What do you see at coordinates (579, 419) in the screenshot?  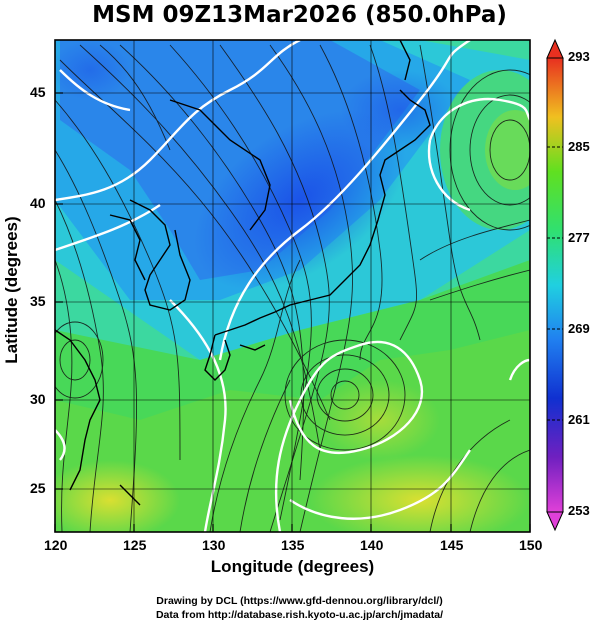 I see `colorbar-label: 261` at bounding box center [579, 419].